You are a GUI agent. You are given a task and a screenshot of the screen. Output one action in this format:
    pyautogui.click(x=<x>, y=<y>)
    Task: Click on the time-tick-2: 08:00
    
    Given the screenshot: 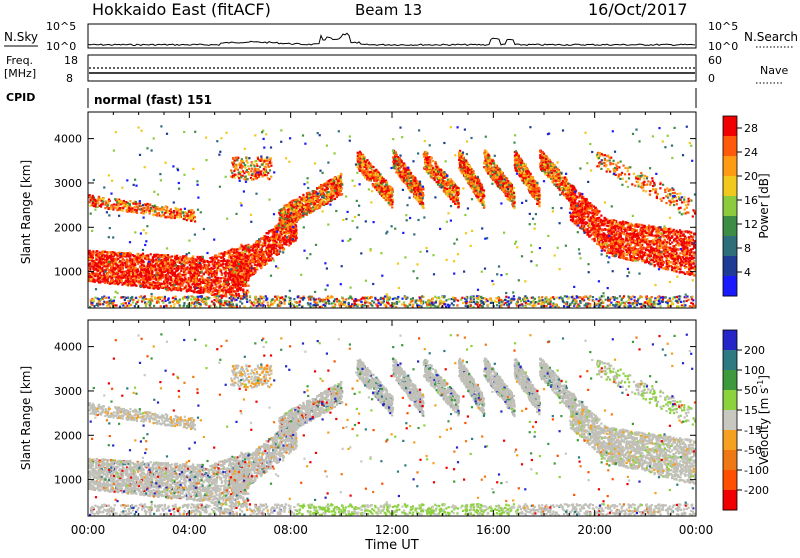 What is the action you would take?
    pyautogui.click(x=290, y=530)
    